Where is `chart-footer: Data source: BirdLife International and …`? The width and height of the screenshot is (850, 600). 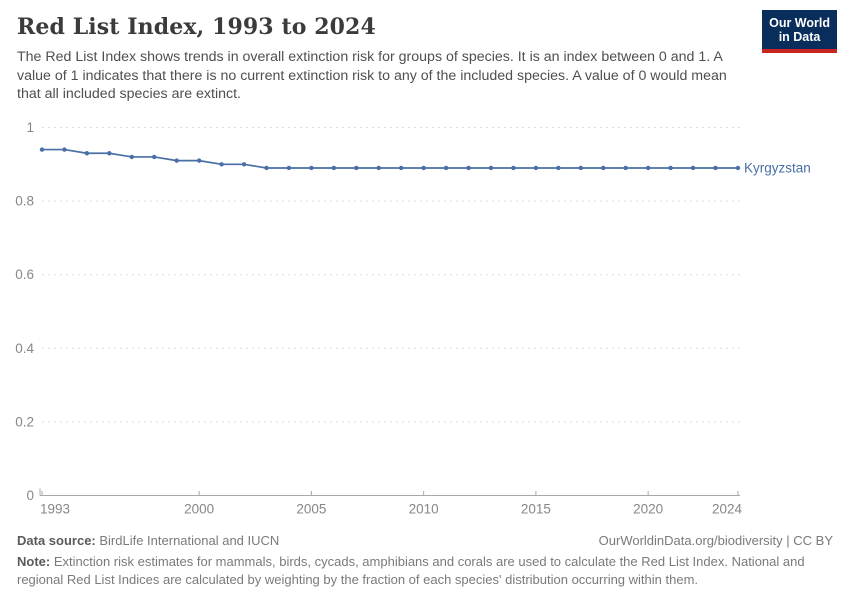 chart-footer: Data source: BirdLife International and … is located at coordinates (425, 561).